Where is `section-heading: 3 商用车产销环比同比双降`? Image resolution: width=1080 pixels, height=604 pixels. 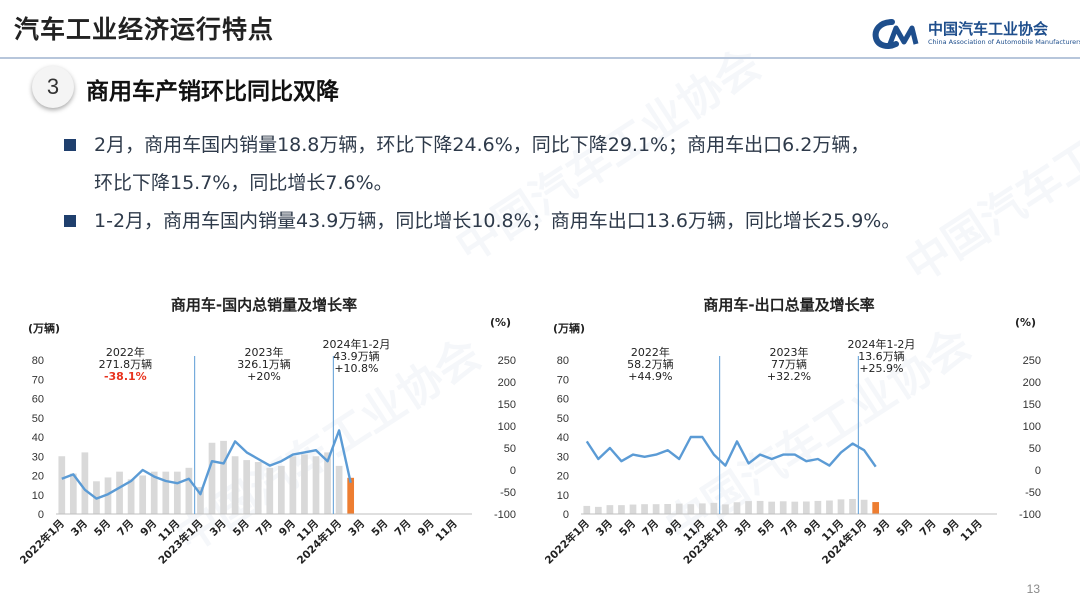 section-heading: 3 商用车产销环比同比双降 is located at coordinates (234, 87).